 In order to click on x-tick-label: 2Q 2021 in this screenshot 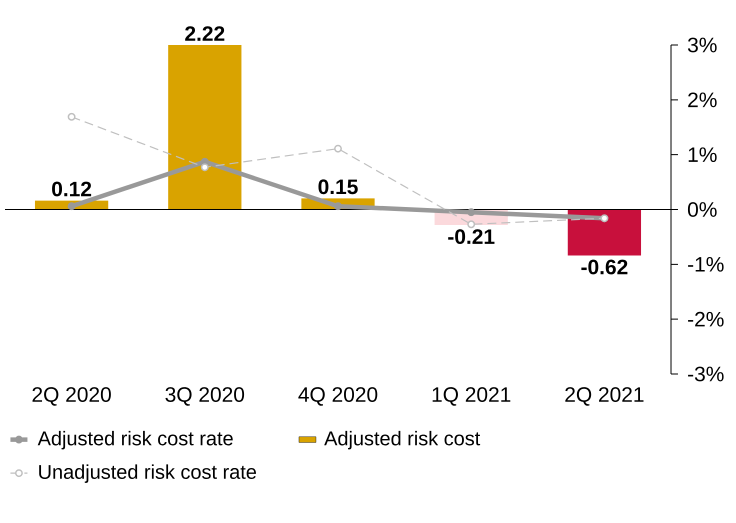, I will do `click(604, 396)`.